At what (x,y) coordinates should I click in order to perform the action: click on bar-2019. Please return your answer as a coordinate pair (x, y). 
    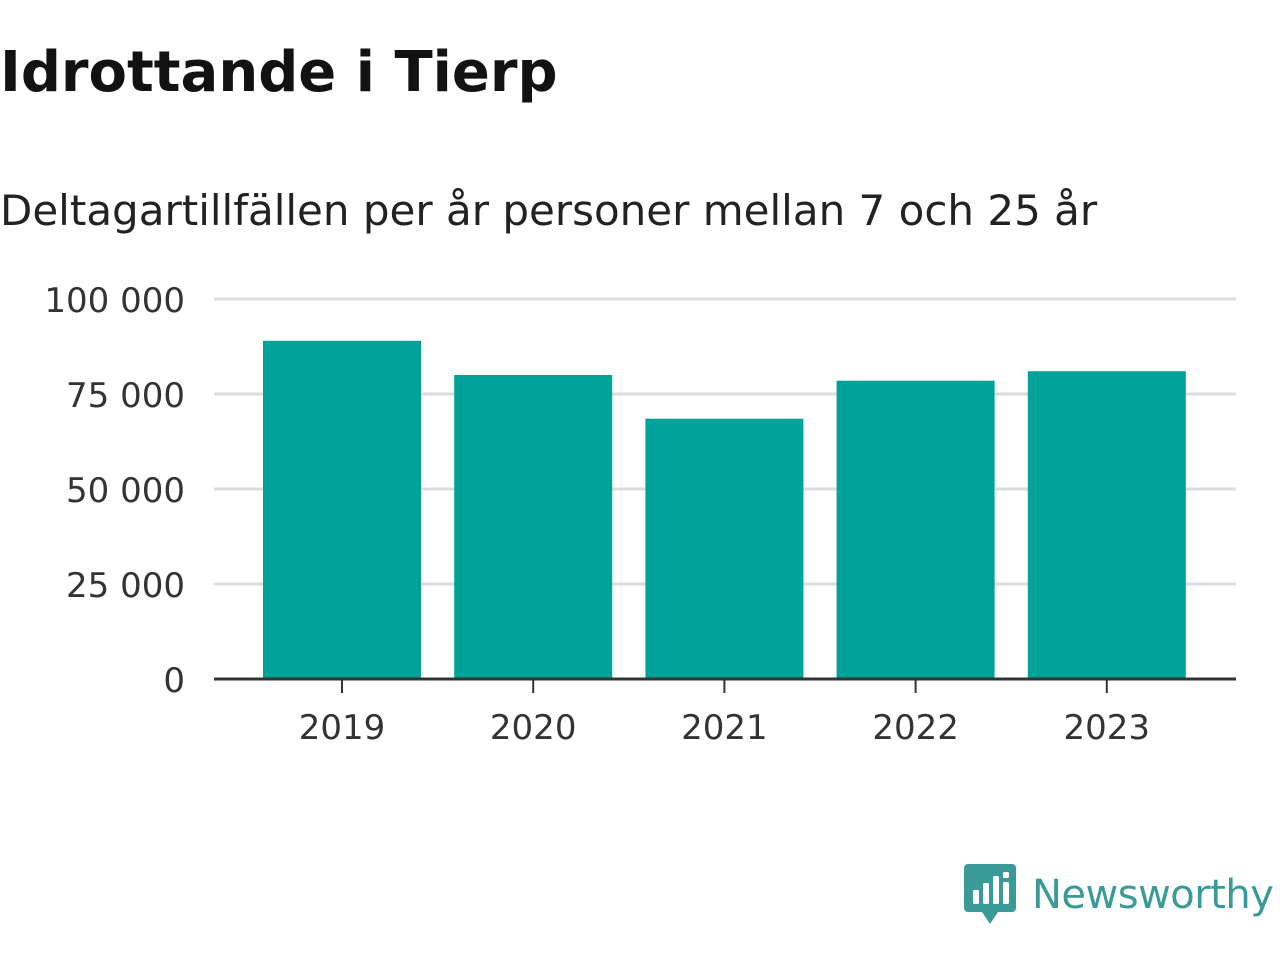
    Looking at the image, I should click on (342, 509).